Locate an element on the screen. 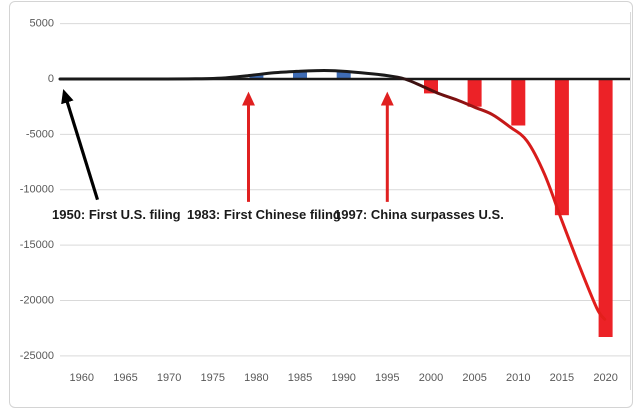 This screenshot has height=414, width=642. x-tick-label: 1965 is located at coordinates (125, 378).